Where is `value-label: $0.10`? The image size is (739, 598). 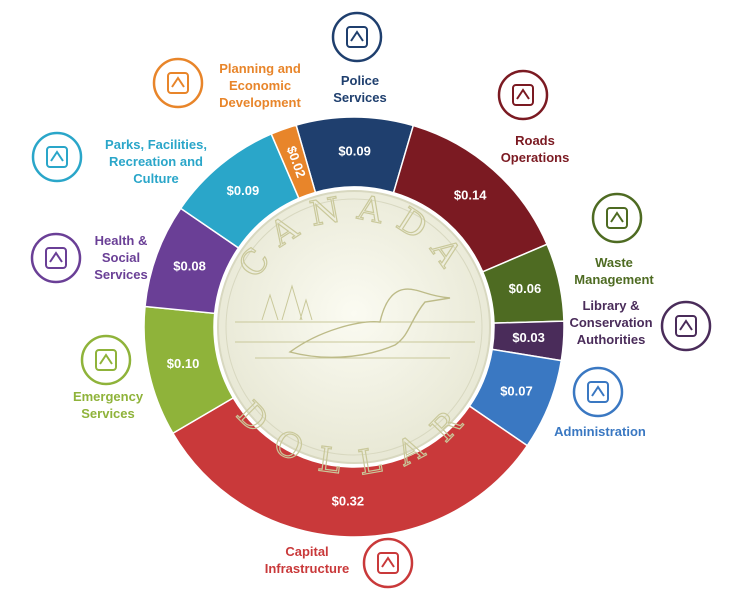
value-label: $0.10 is located at coordinates (183, 363).